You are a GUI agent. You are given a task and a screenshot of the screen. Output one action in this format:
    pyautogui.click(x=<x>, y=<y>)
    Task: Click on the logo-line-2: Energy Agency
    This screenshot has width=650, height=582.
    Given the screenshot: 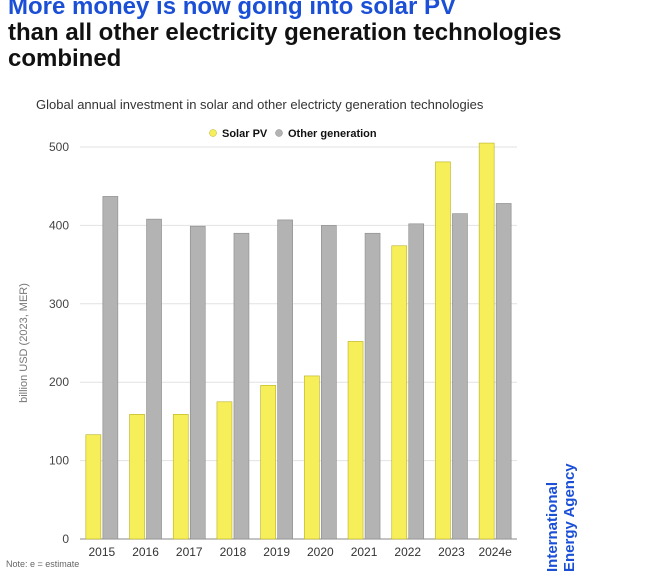 What is the action you would take?
    pyautogui.click(x=569, y=517)
    